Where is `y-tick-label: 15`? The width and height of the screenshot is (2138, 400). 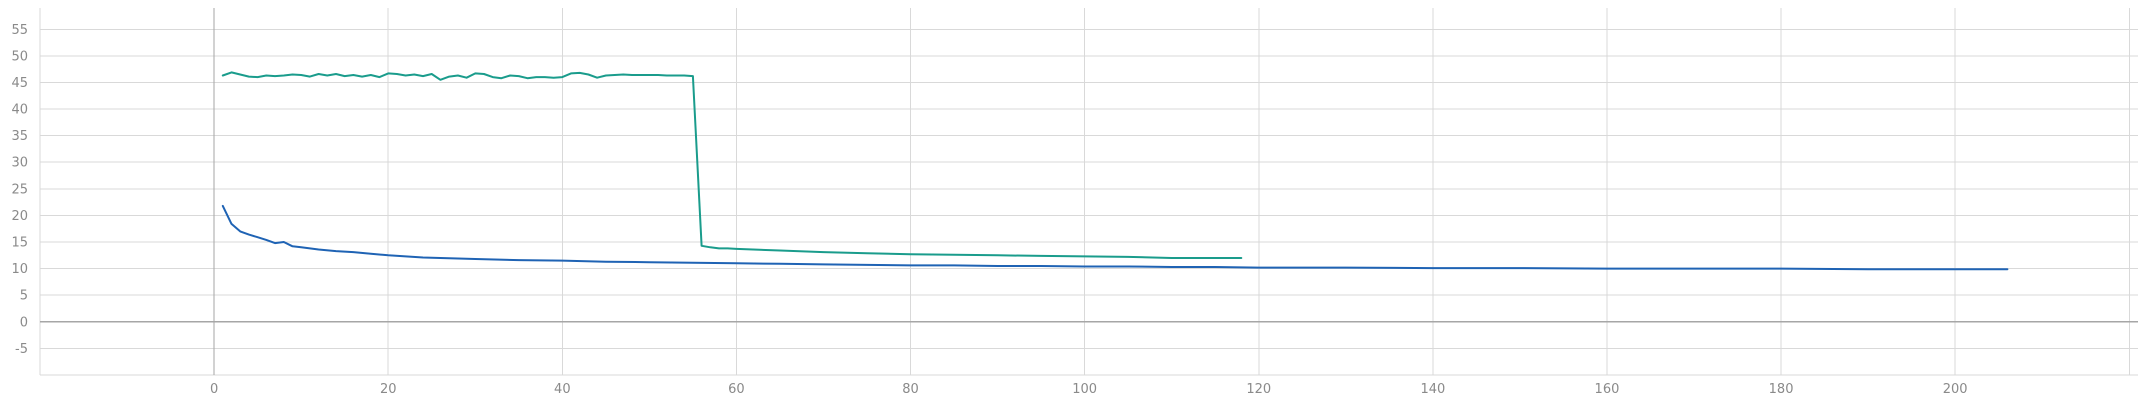 y-tick-label: 15 is located at coordinates (19, 243).